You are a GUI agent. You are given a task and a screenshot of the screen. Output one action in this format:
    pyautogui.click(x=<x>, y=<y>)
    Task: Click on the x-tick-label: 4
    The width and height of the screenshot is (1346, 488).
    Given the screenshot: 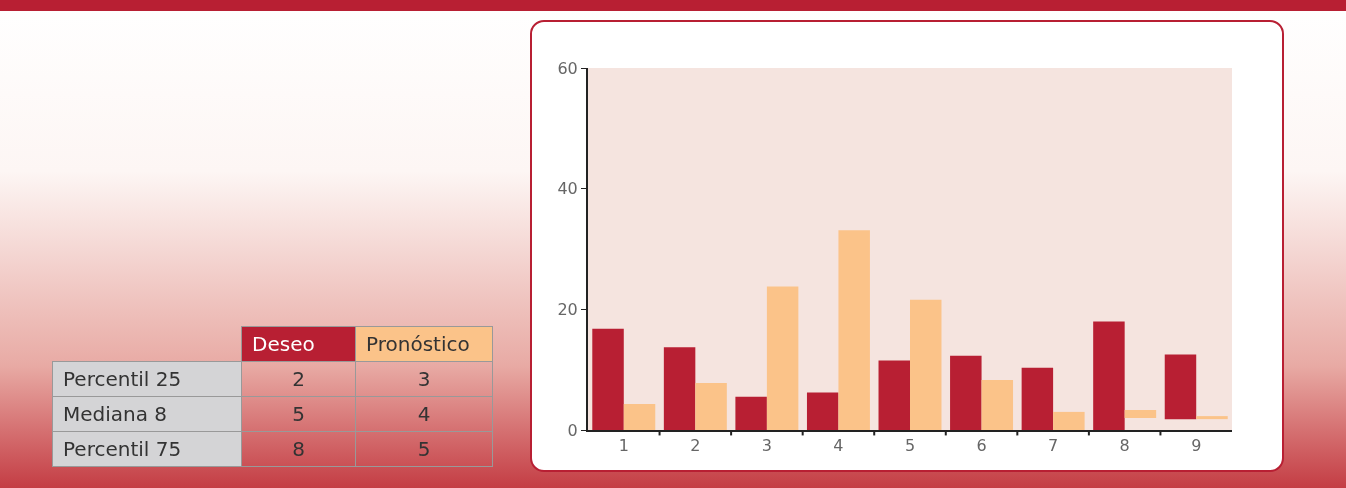 What is the action you would take?
    pyautogui.click(x=838, y=446)
    